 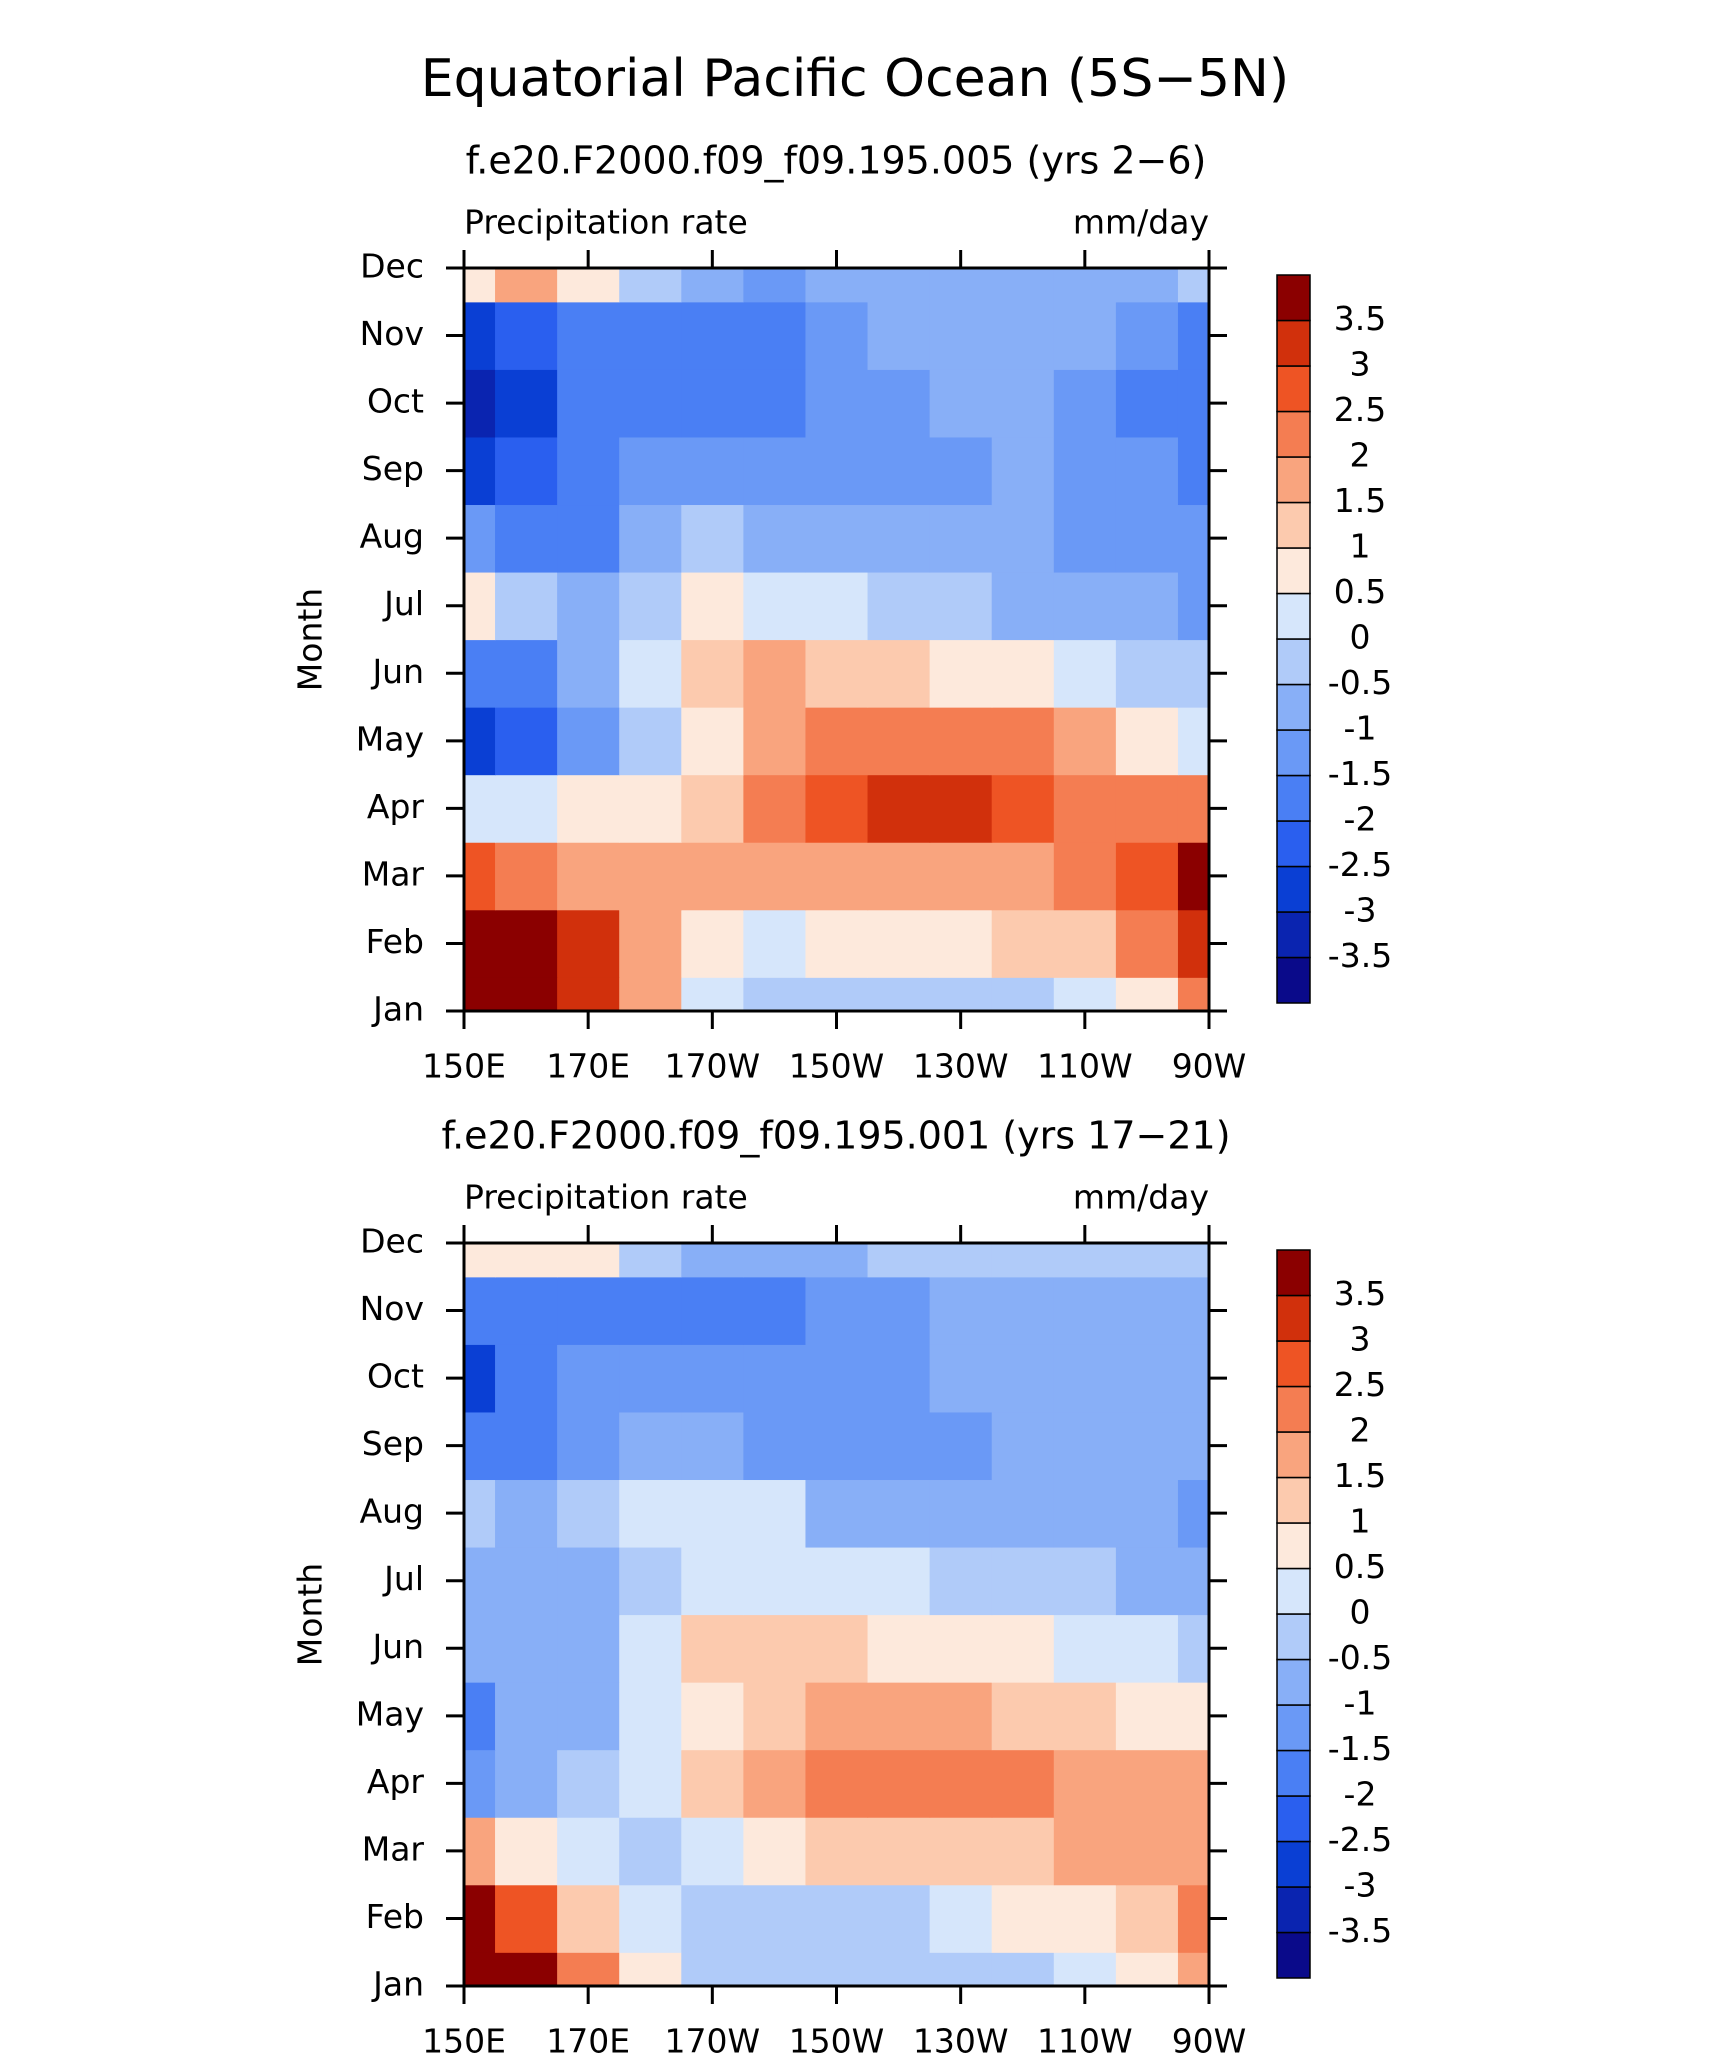 What do you see at coordinates (1141, 222) in the screenshot?
I see `right-label: mm/day` at bounding box center [1141, 222].